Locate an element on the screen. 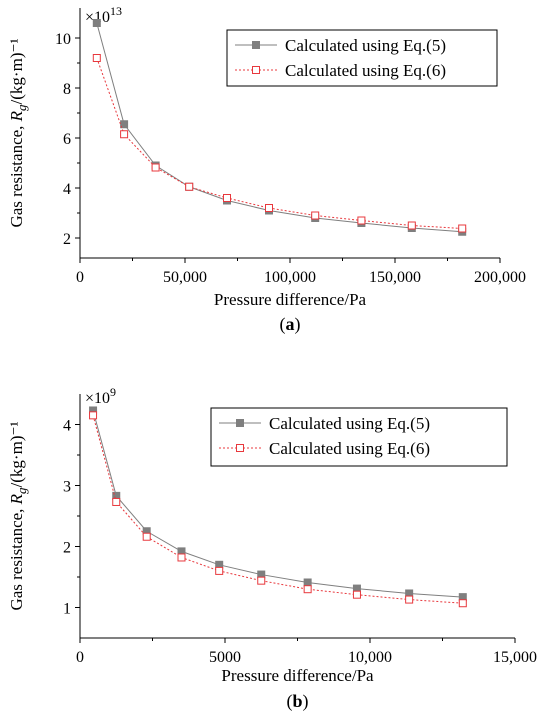  x-tick-label: 5000 is located at coordinates (225, 657).